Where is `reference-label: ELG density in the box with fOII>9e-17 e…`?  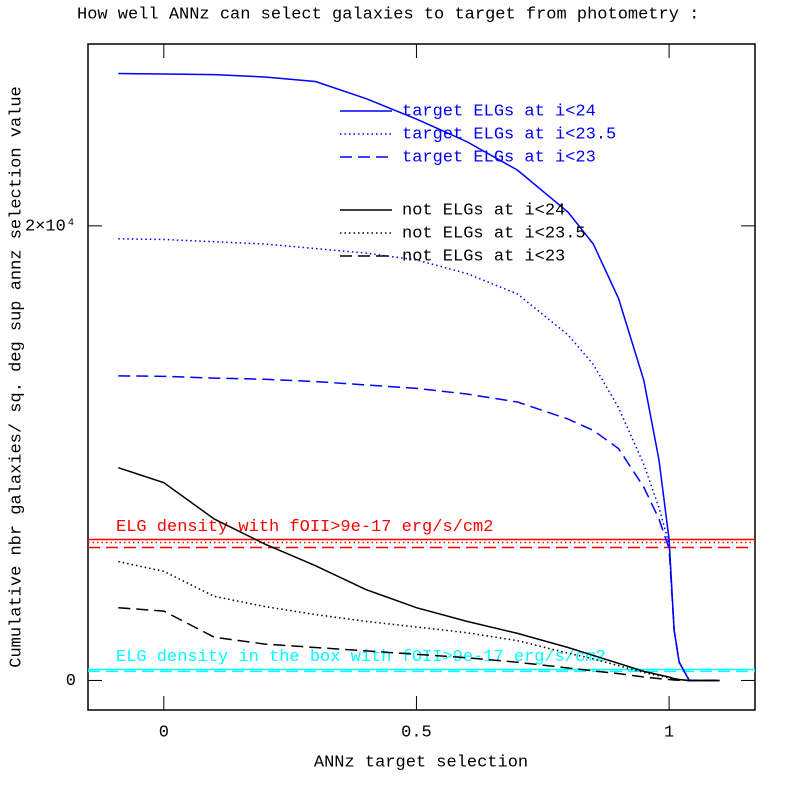
reference-label: ELG density in the box with fOII>9e-17 e… is located at coordinates (361, 657).